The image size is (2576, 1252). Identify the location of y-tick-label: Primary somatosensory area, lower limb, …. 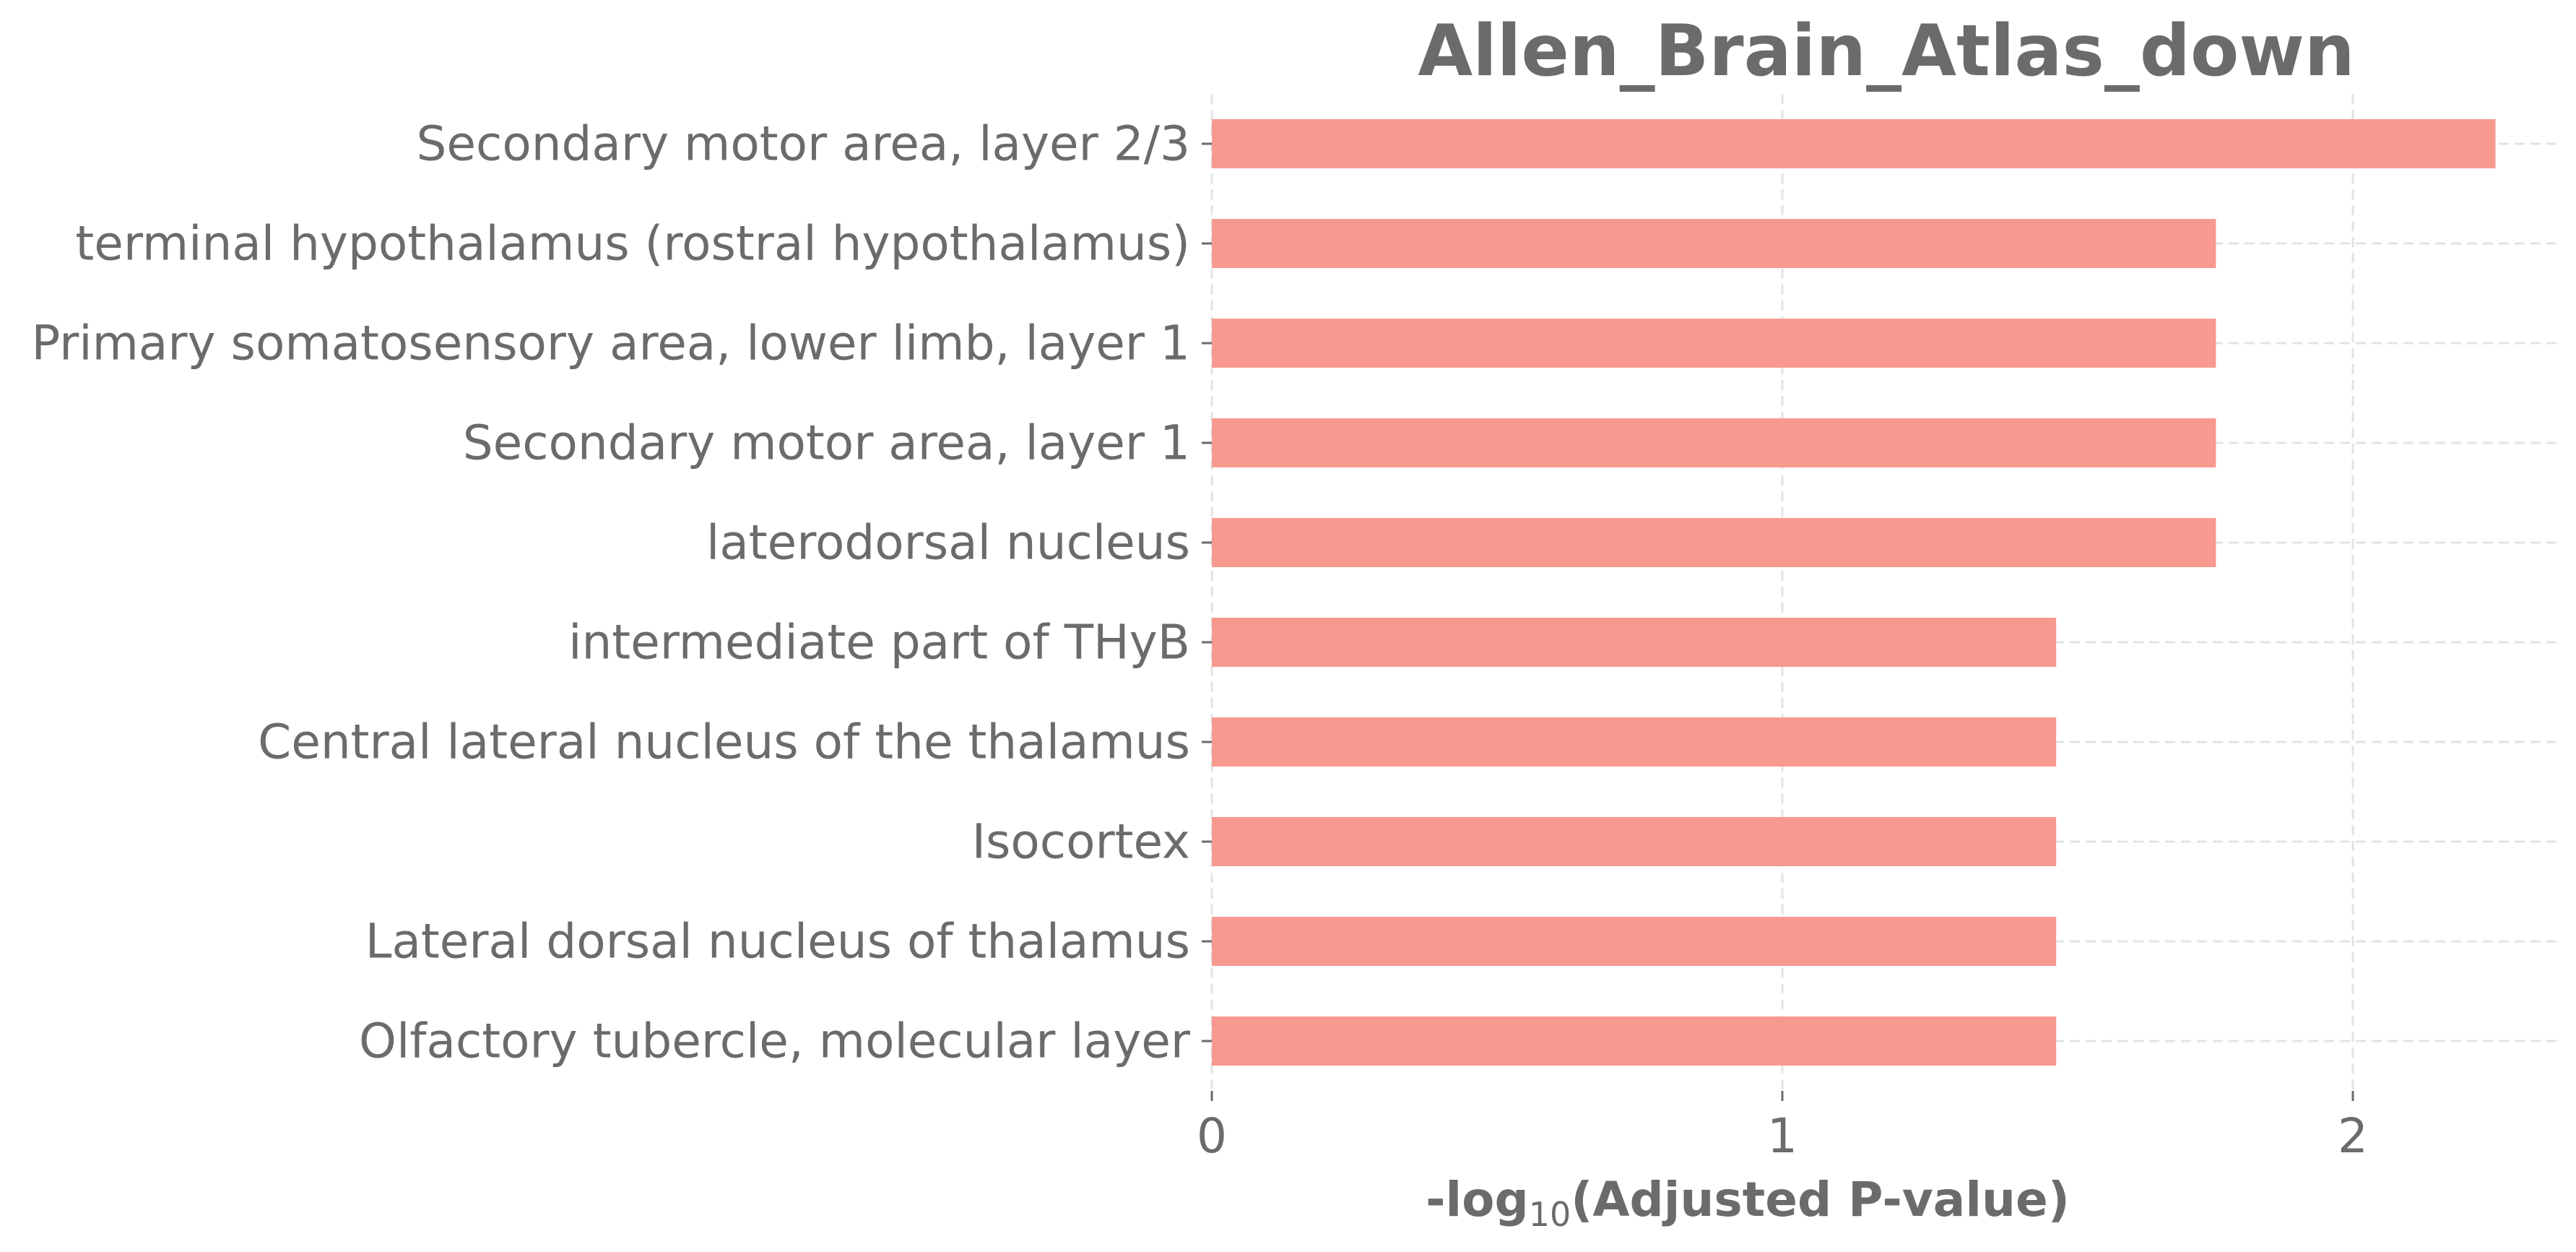
(611, 343).